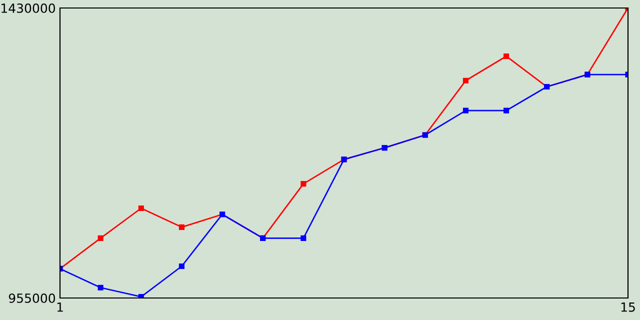 The width and height of the screenshot is (640, 320). Describe the element at coordinates (60, 307) in the screenshot. I see `x-tick-label: 1` at that location.